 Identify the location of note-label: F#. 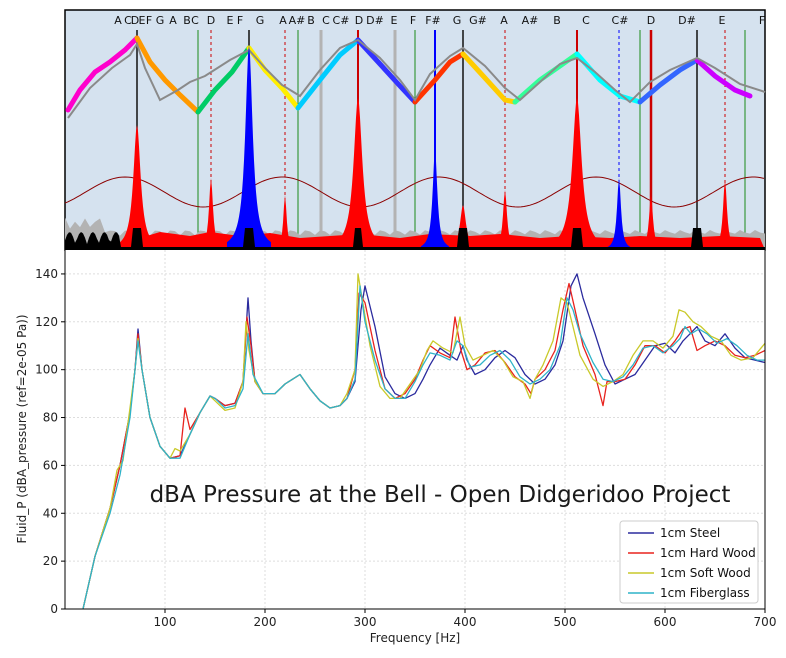
(433, 20).